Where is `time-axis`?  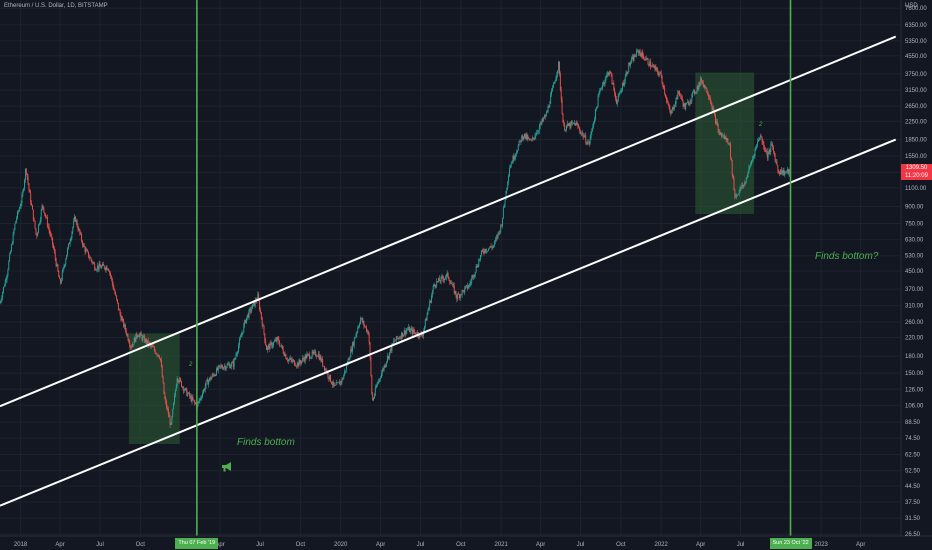 time-axis is located at coordinates (466, 543).